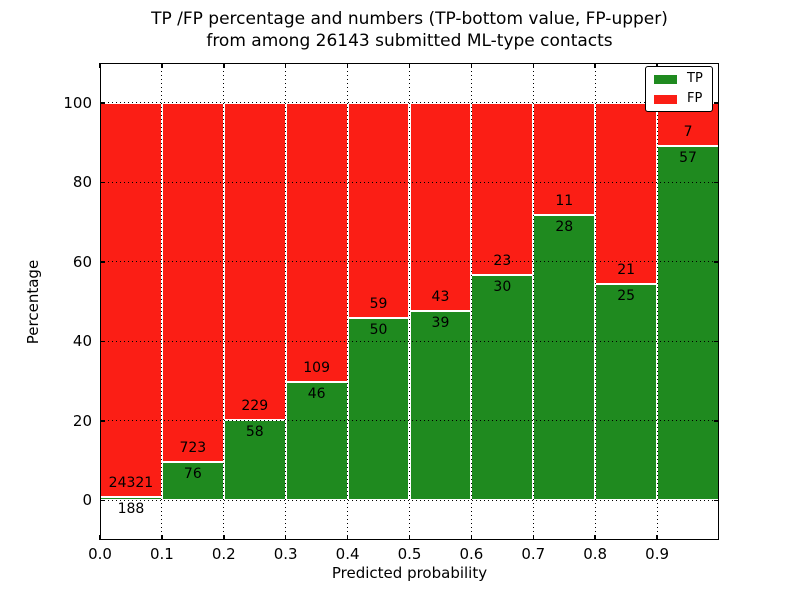 The image size is (800, 600). Describe the element at coordinates (161, 554) in the screenshot. I see `x-tick-label: 0.1` at that location.